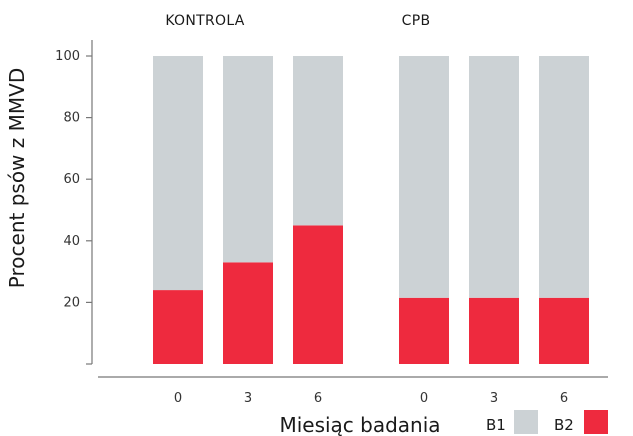 The width and height of the screenshot is (633, 436). I want to click on legend-swatch-b1, so click(526, 422).